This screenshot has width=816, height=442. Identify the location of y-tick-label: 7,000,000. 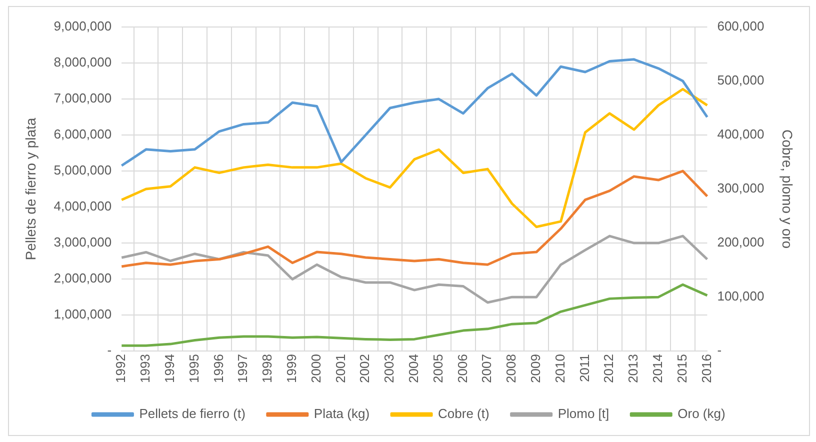
(83, 98).